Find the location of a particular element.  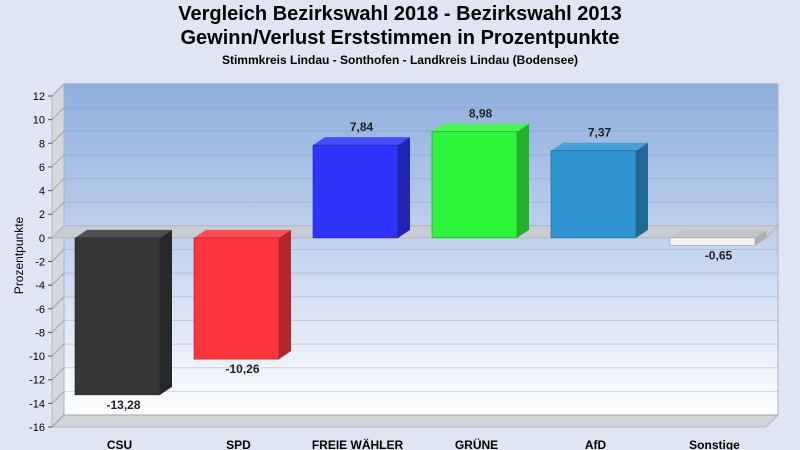

x-tick-label: SPD is located at coordinates (238, 444).